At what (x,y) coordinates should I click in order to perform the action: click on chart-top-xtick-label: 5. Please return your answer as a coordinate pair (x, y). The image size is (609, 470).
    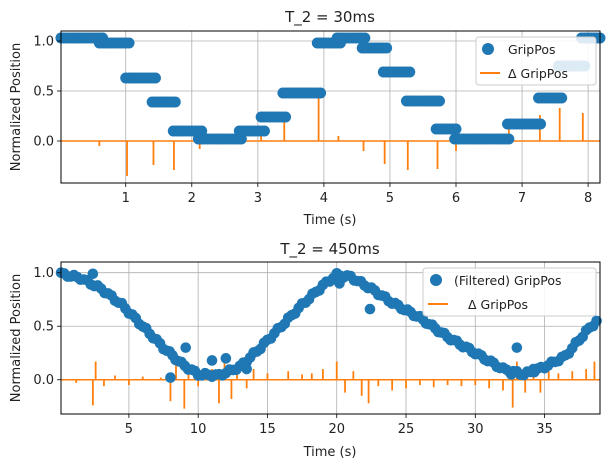
    Looking at the image, I should click on (390, 198).